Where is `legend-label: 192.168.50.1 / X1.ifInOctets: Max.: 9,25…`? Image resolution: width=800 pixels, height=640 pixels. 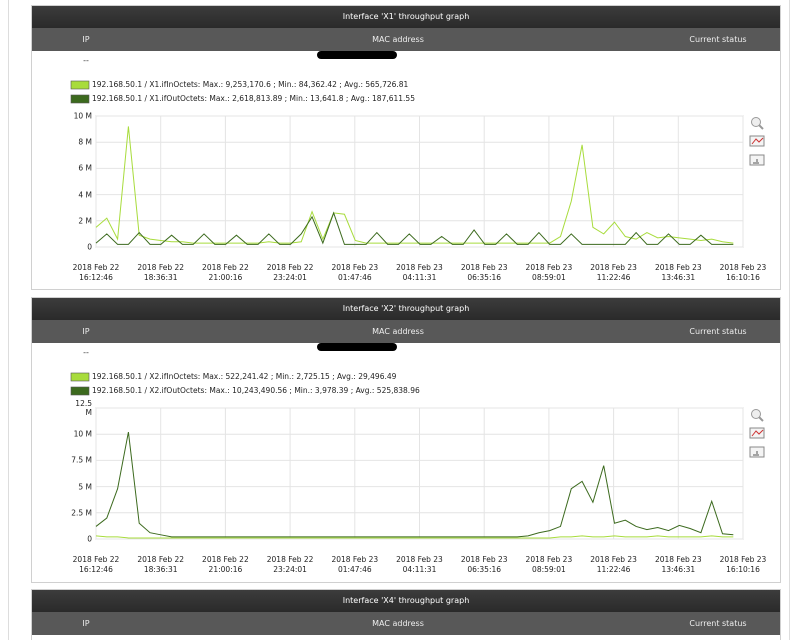 legend-label: 192.168.50.1 / X1.ifInOctets: Max.: 9,25… is located at coordinates (250, 84).